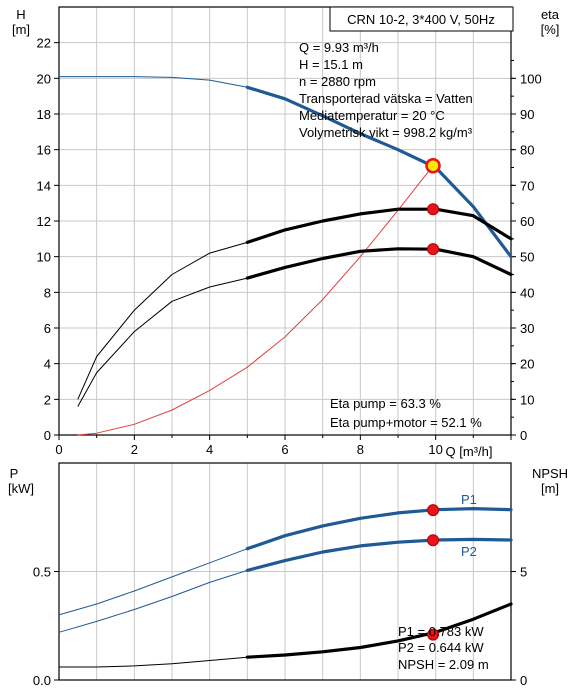  What do you see at coordinates (47, 328) in the screenshot?
I see `y-left-tick-label: 6` at bounding box center [47, 328].